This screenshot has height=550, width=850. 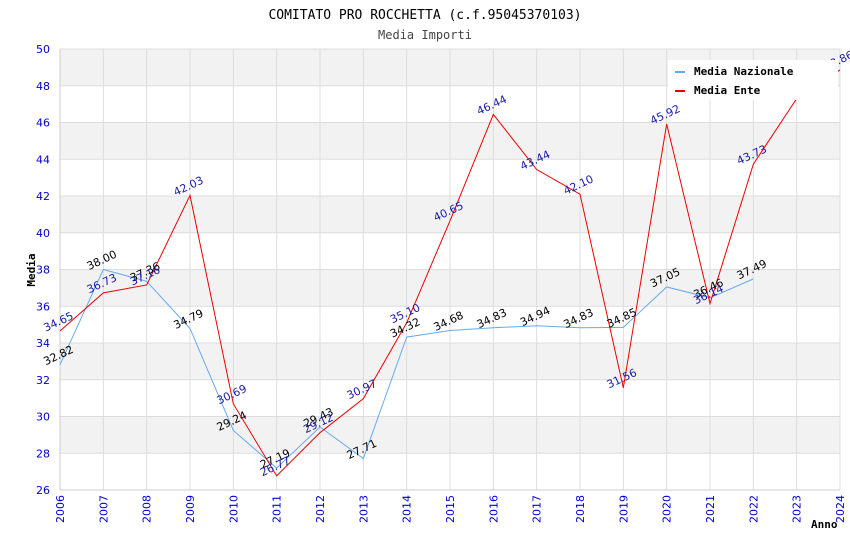 I want to click on x-tick-label: 2007, so click(x=103, y=509).